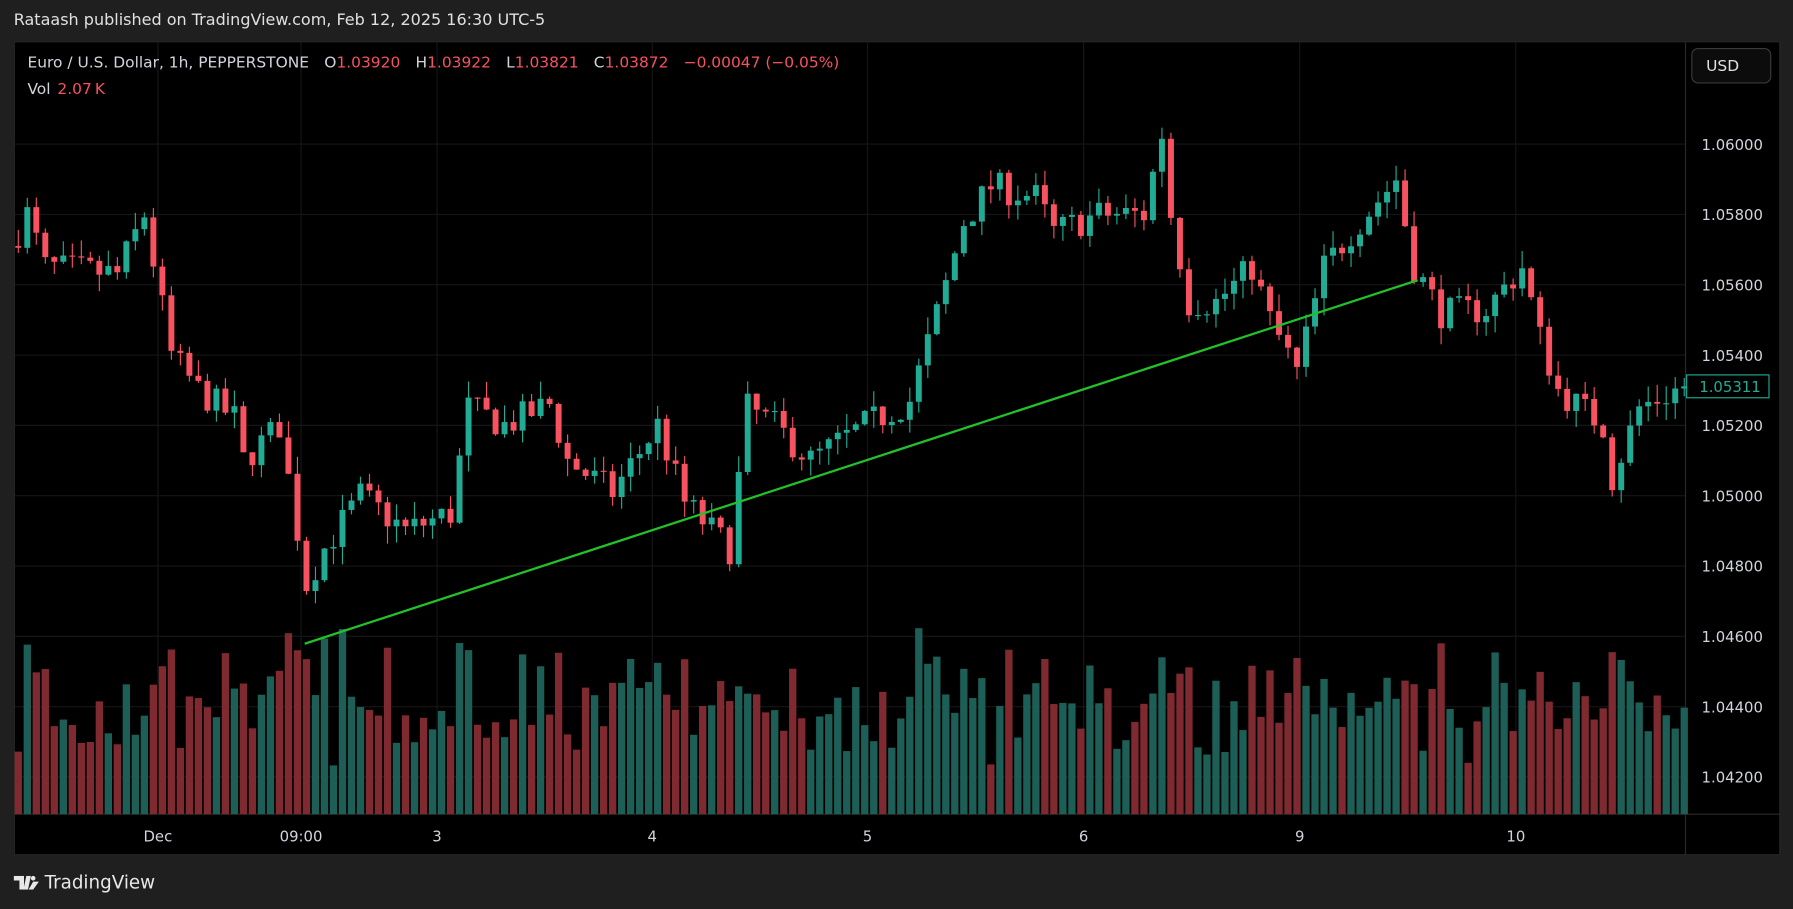 The width and height of the screenshot is (1793, 909). What do you see at coordinates (1732, 778) in the screenshot?
I see `y-tick-label: 1.04200` at bounding box center [1732, 778].